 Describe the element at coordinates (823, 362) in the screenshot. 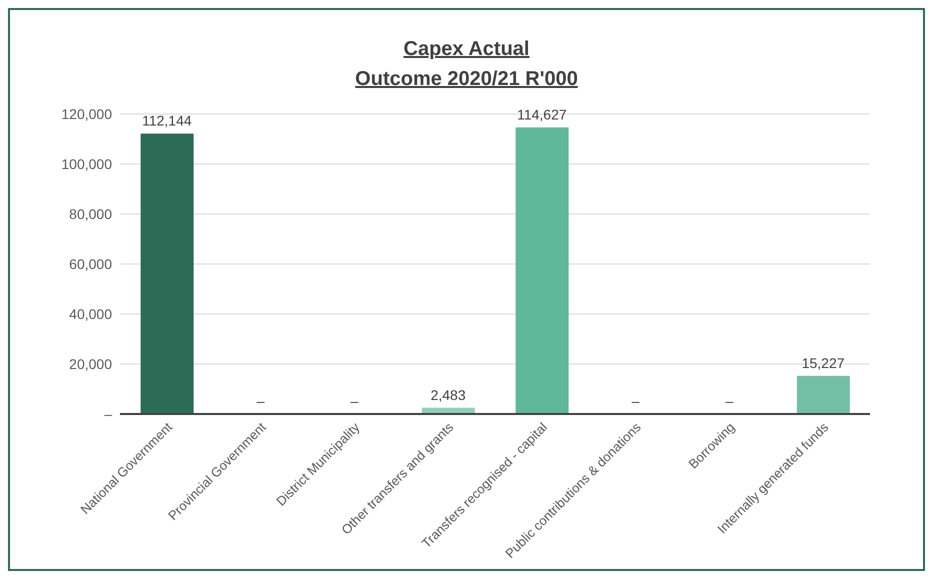

I see `data-label: 15,227` at that location.